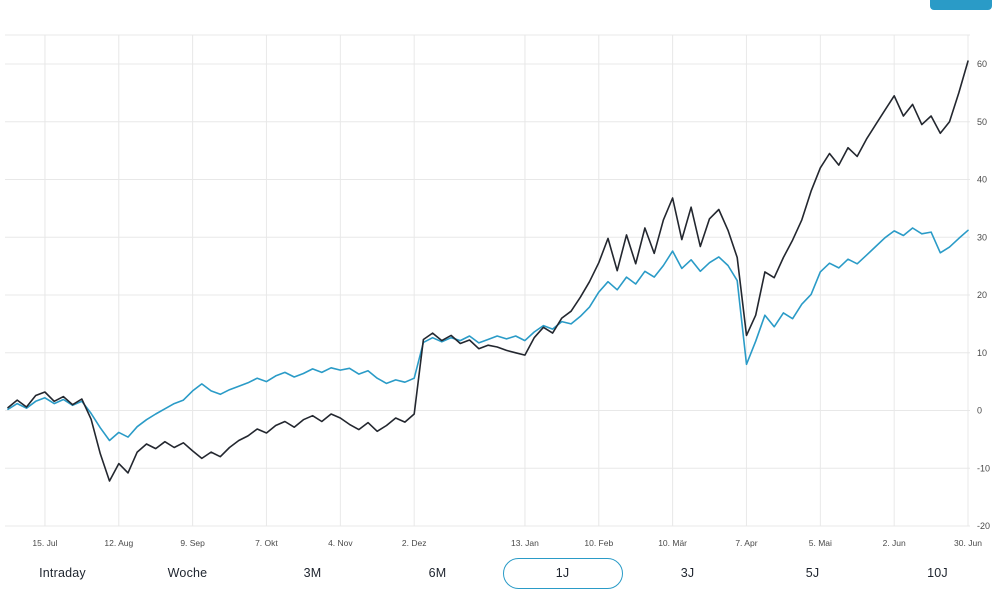  I want to click on svg-text: 0, so click(979, 411).